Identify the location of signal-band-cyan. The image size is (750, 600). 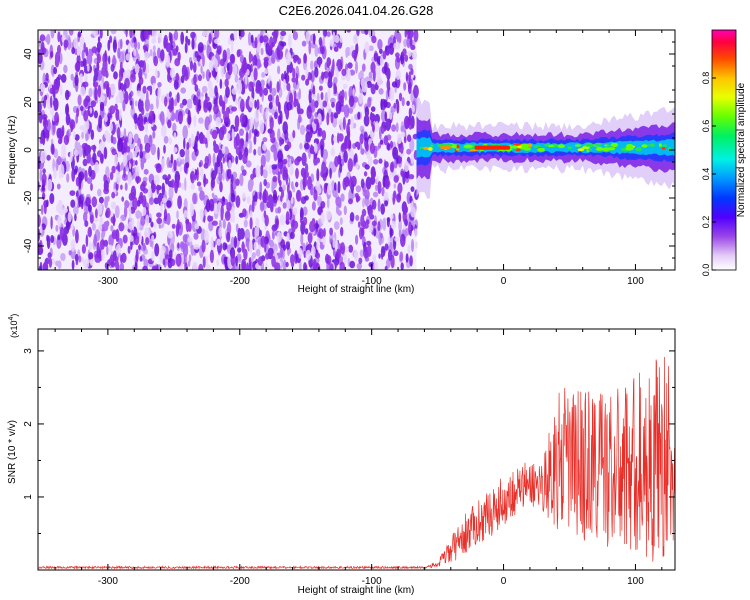
(545, 147).